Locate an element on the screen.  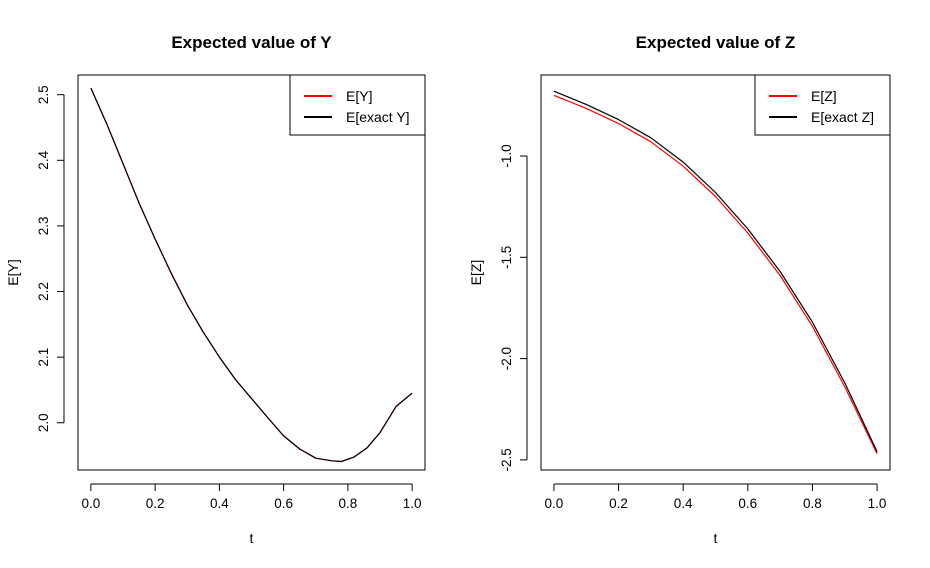
chart-title: Expected value of Z is located at coordinates (716, 42).